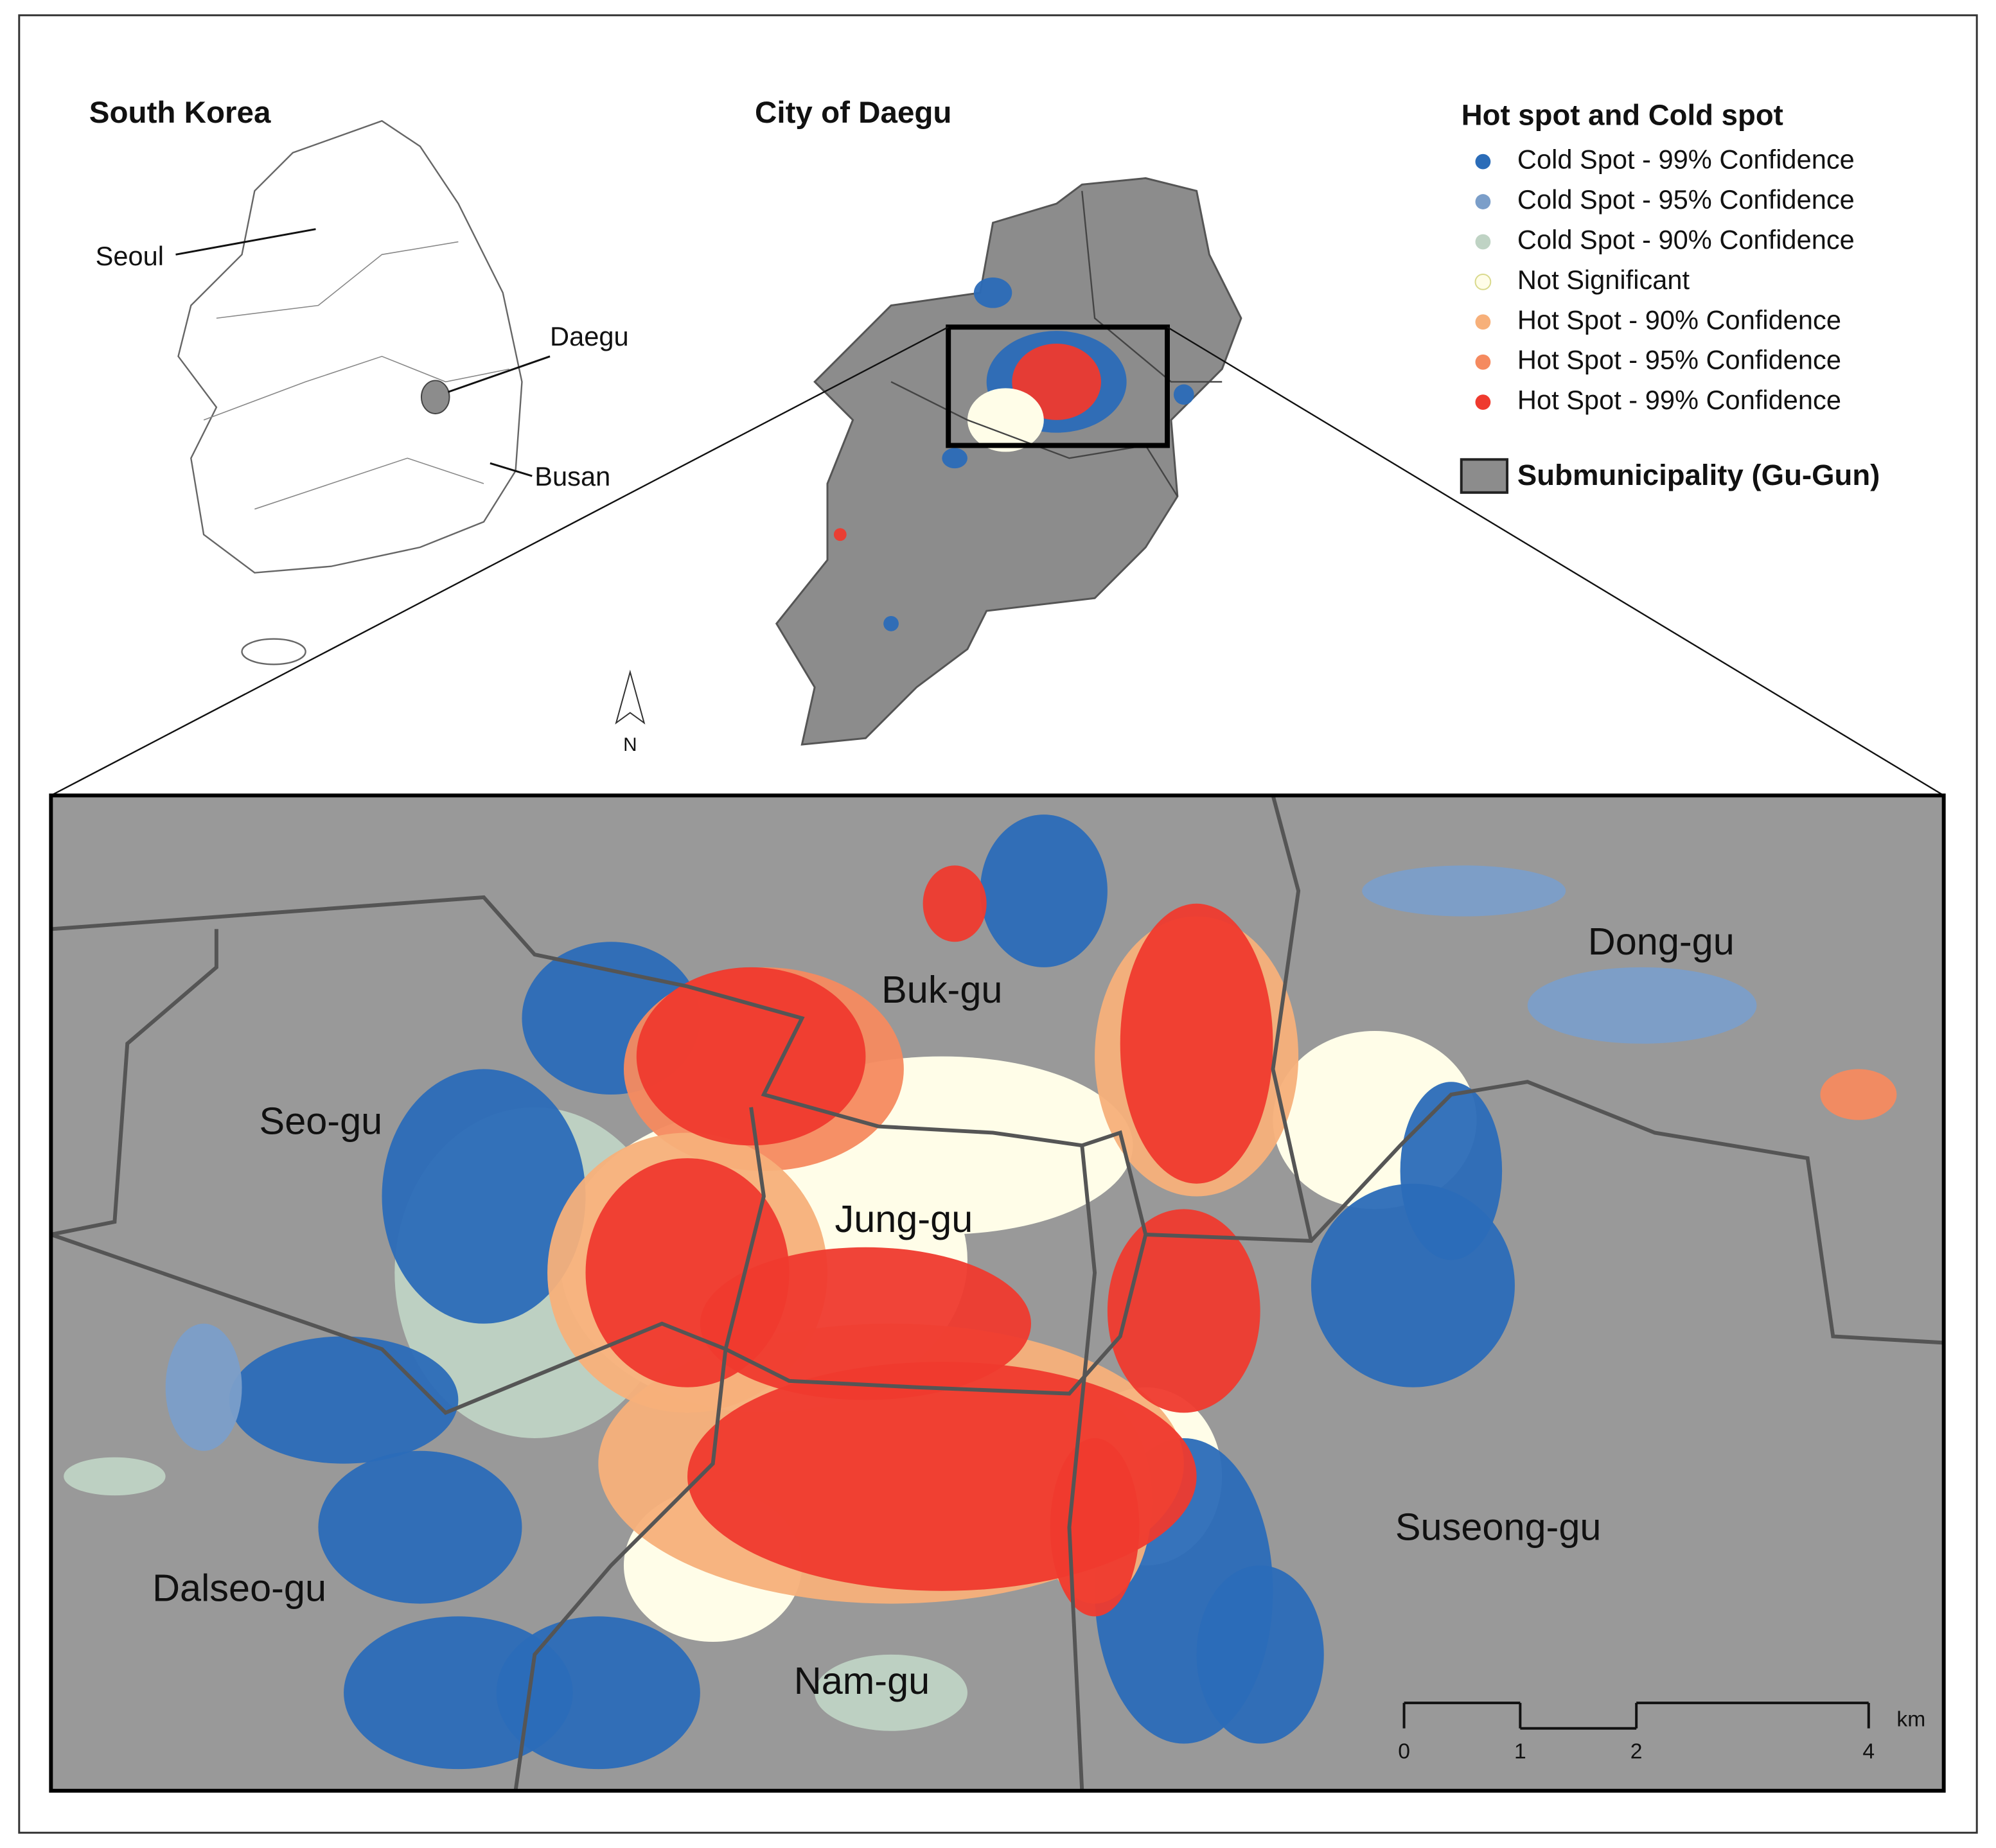  I want to click on inset-extent, so click(1058, 386).